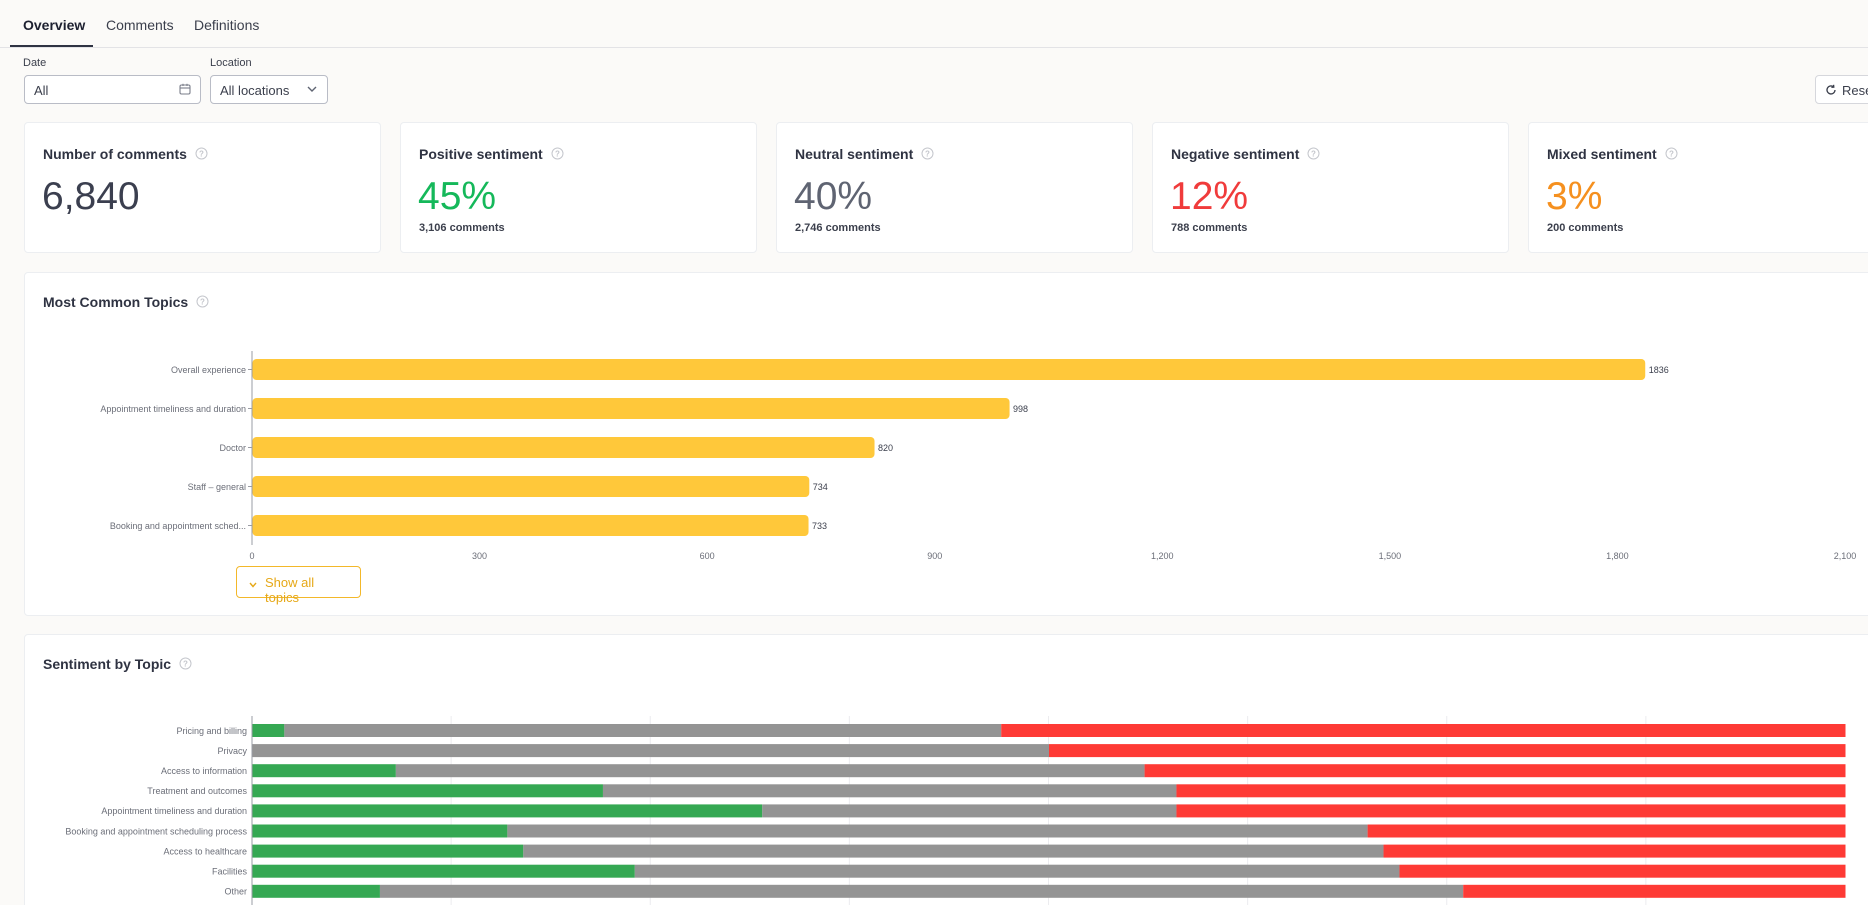 This screenshot has width=1868, height=905. What do you see at coordinates (1617, 556) in the screenshot?
I see `x-tick-label: 1,800` at bounding box center [1617, 556].